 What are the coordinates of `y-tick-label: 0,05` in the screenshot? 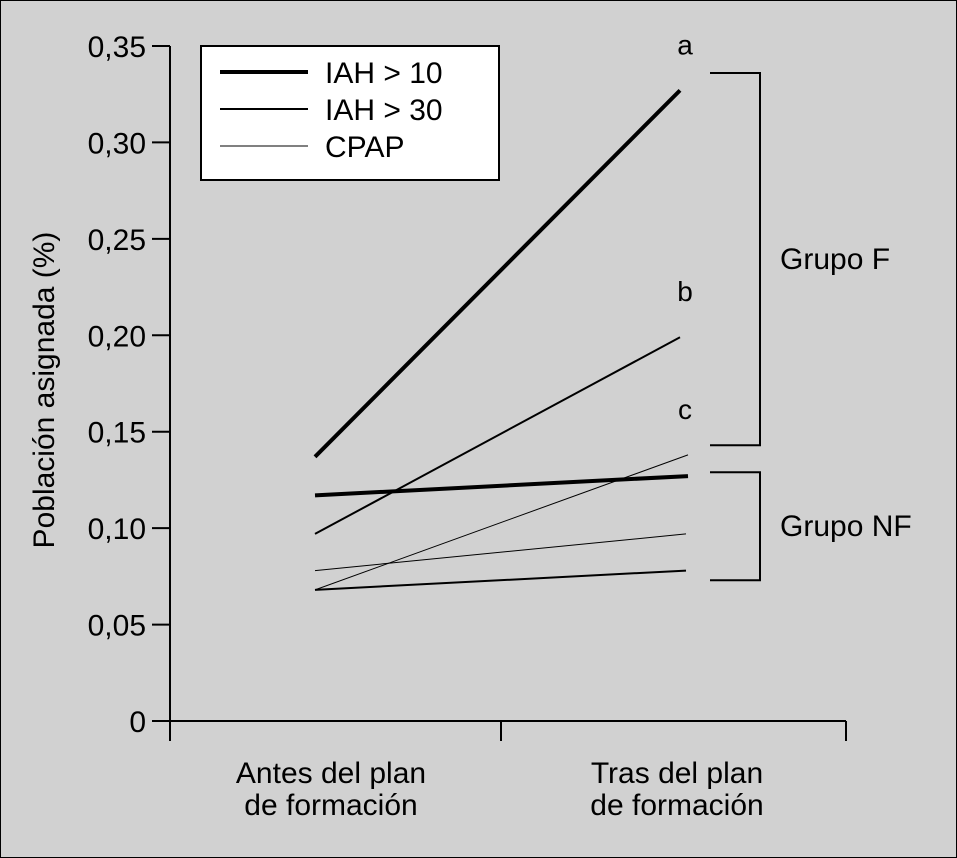 It's located at (117, 626).